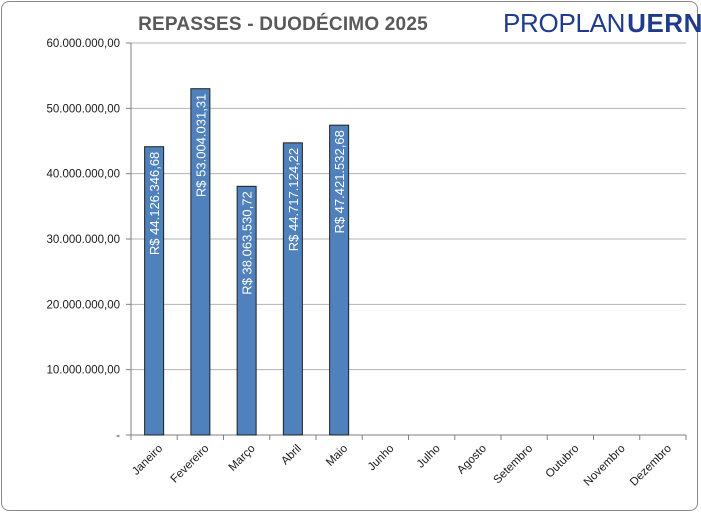  What do you see at coordinates (472, 460) in the screenshot?
I see `x-category-label: Agosto` at bounding box center [472, 460].